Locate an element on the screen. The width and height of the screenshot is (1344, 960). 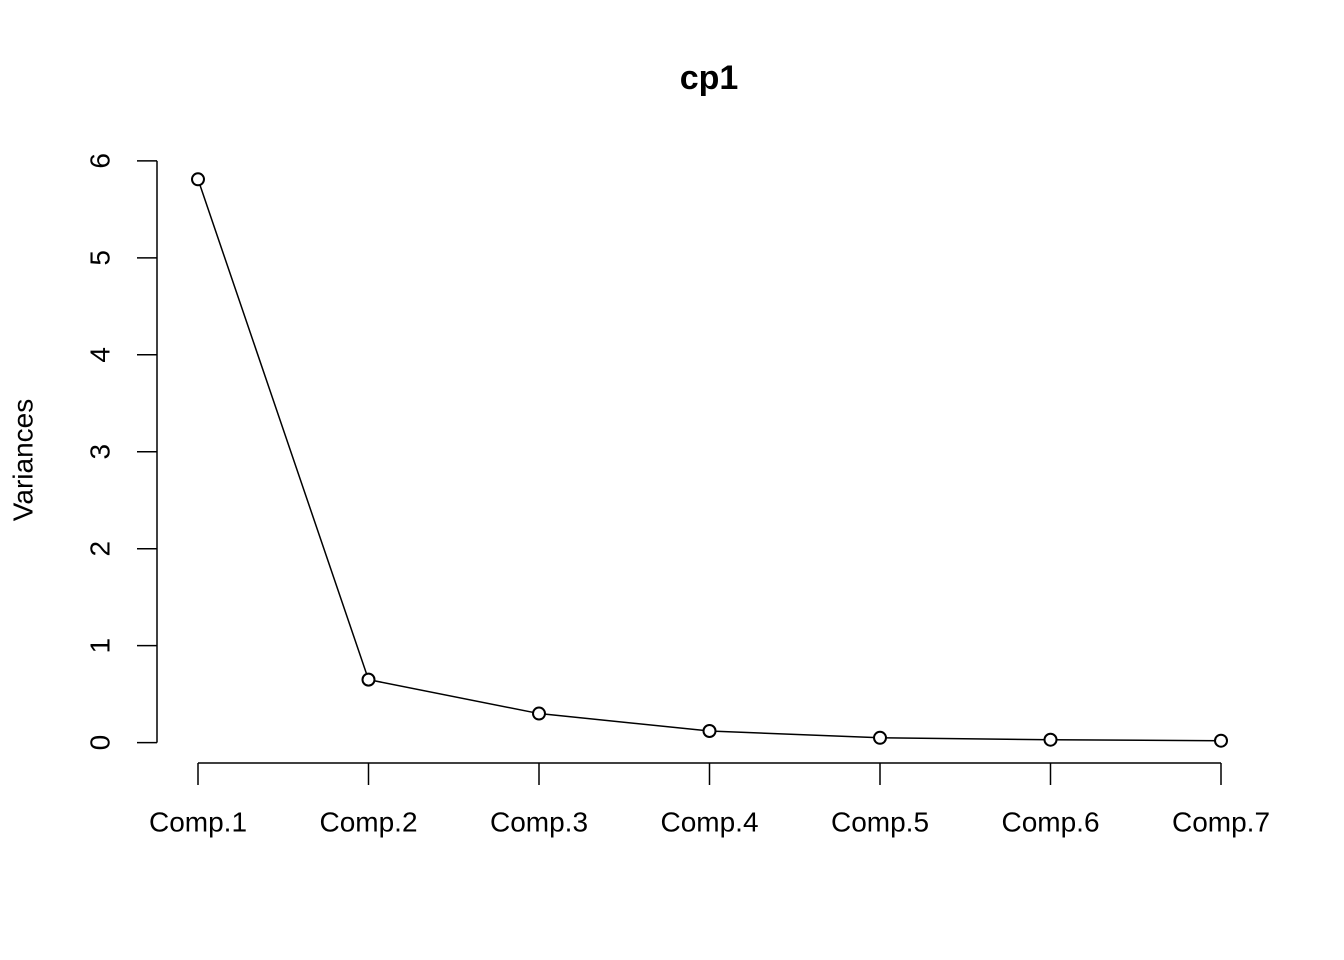
y-tick-label: 1 is located at coordinates (99, 646).